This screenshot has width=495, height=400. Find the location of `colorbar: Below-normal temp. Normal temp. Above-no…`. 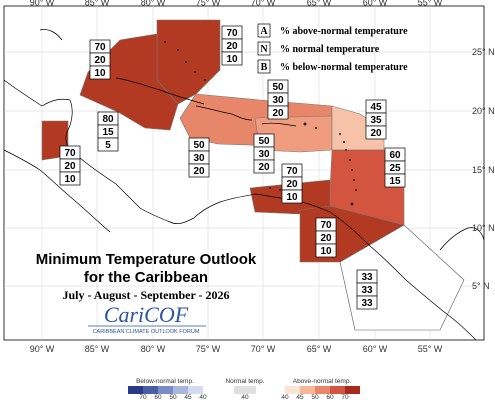

colorbar: Below-normal temp. Normal temp. Above-no… is located at coordinates (244, 389).